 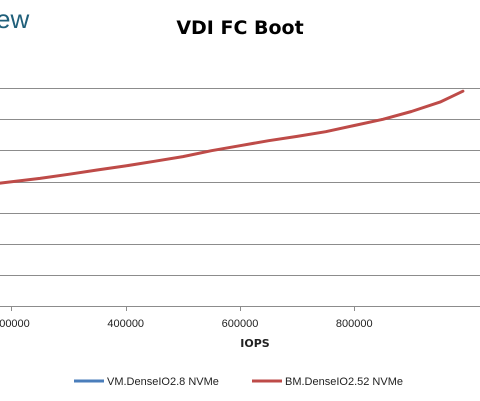 What do you see at coordinates (186, 318) in the screenshot?
I see `x-axis-ticks: 200000 400000 600000 800000` at bounding box center [186, 318].